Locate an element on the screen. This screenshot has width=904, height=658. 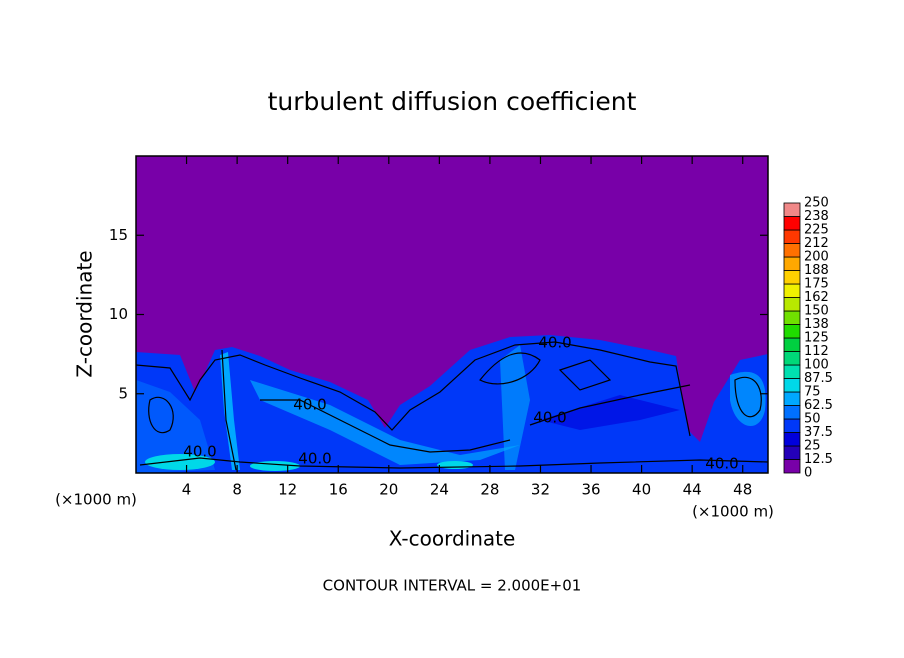
colorbar-label: 175 is located at coordinates (816, 284).